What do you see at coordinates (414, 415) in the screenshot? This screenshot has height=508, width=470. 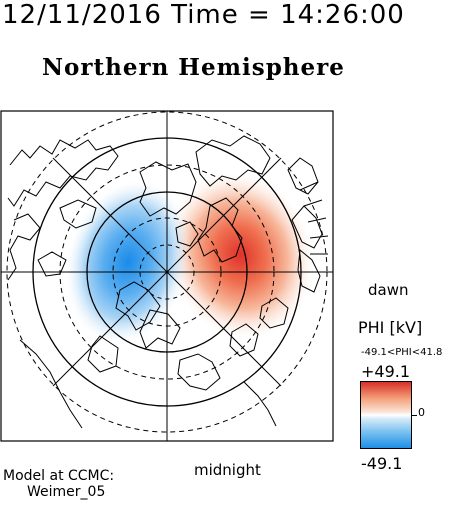 I see `colorbar-zero-tick` at bounding box center [414, 415].